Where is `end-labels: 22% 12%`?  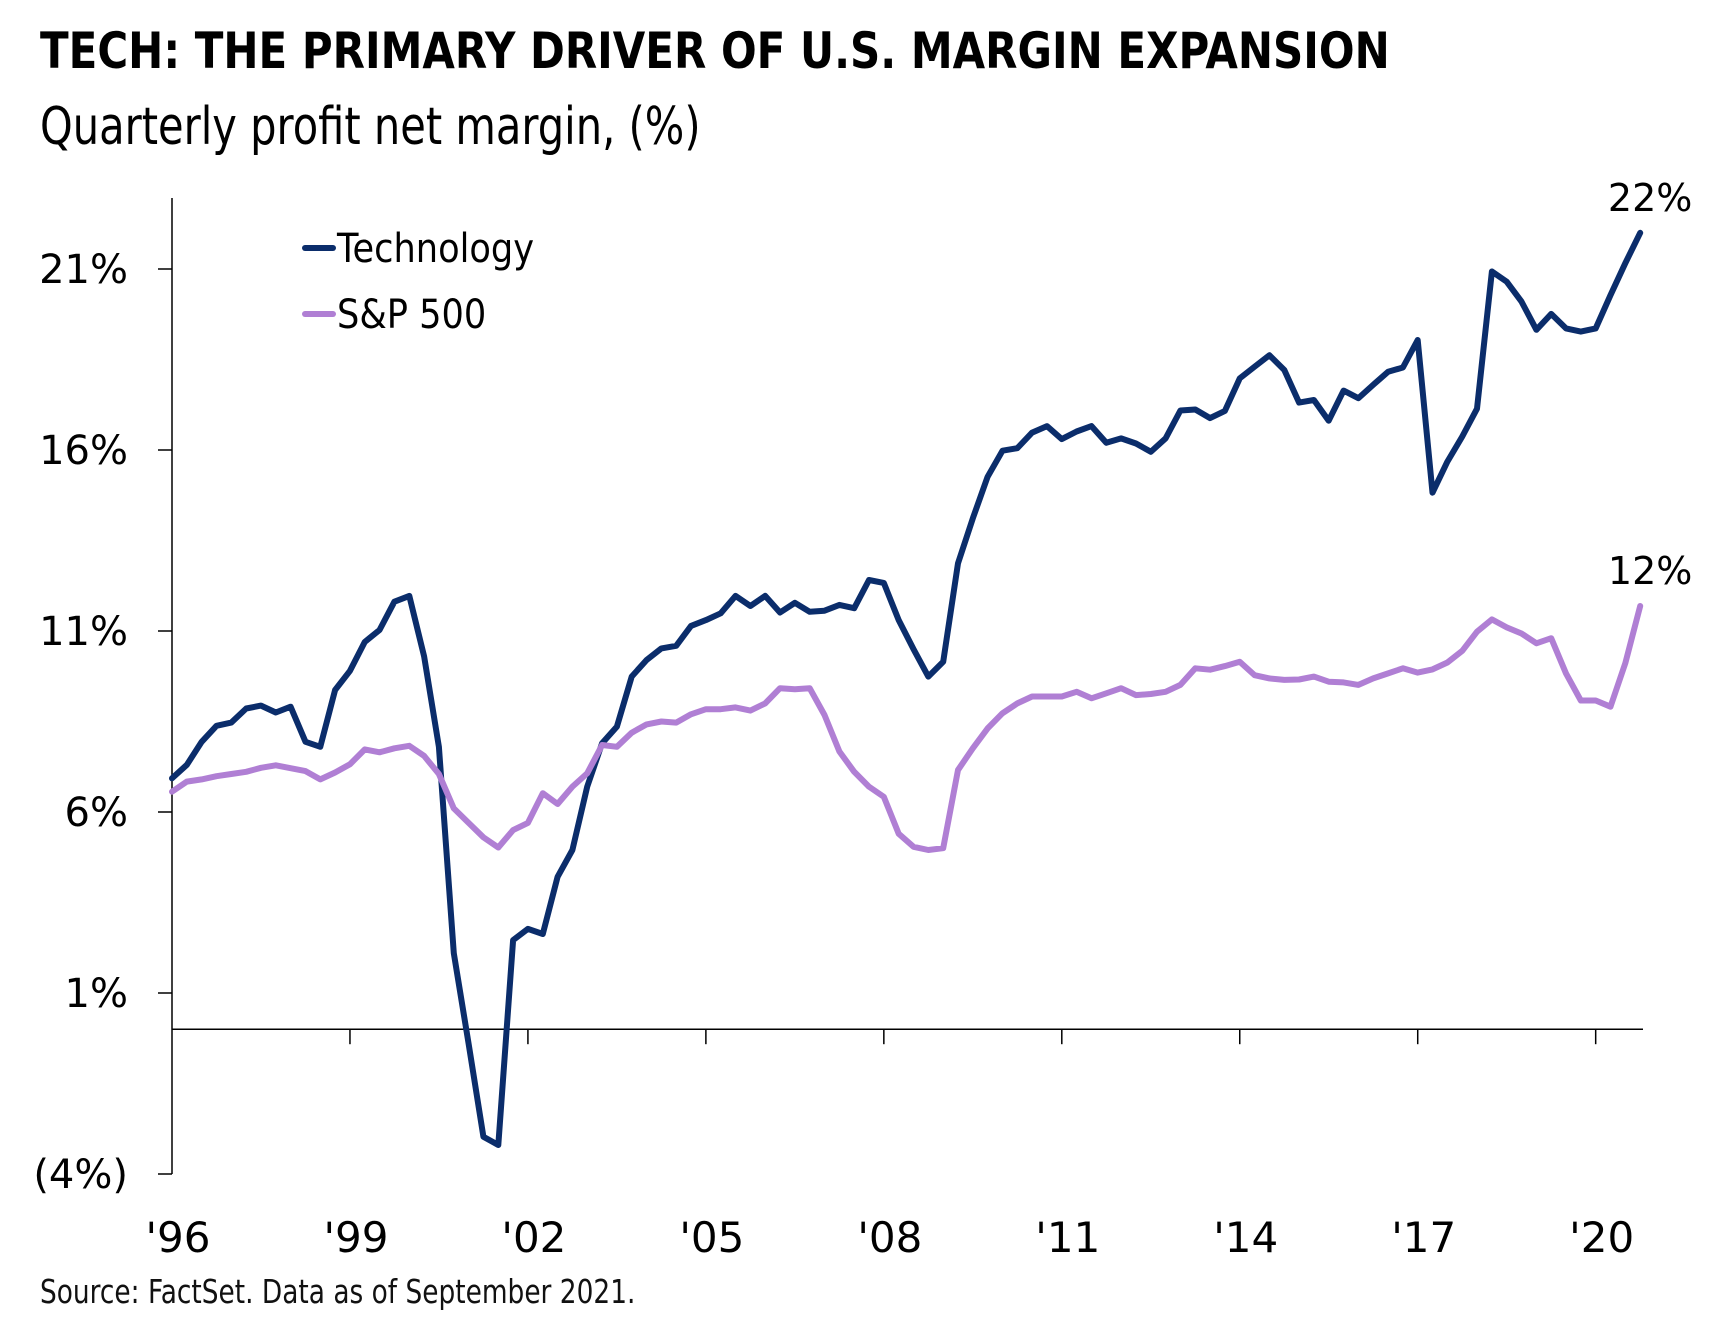 end-labels: 22% 12% is located at coordinates (1650, 384).